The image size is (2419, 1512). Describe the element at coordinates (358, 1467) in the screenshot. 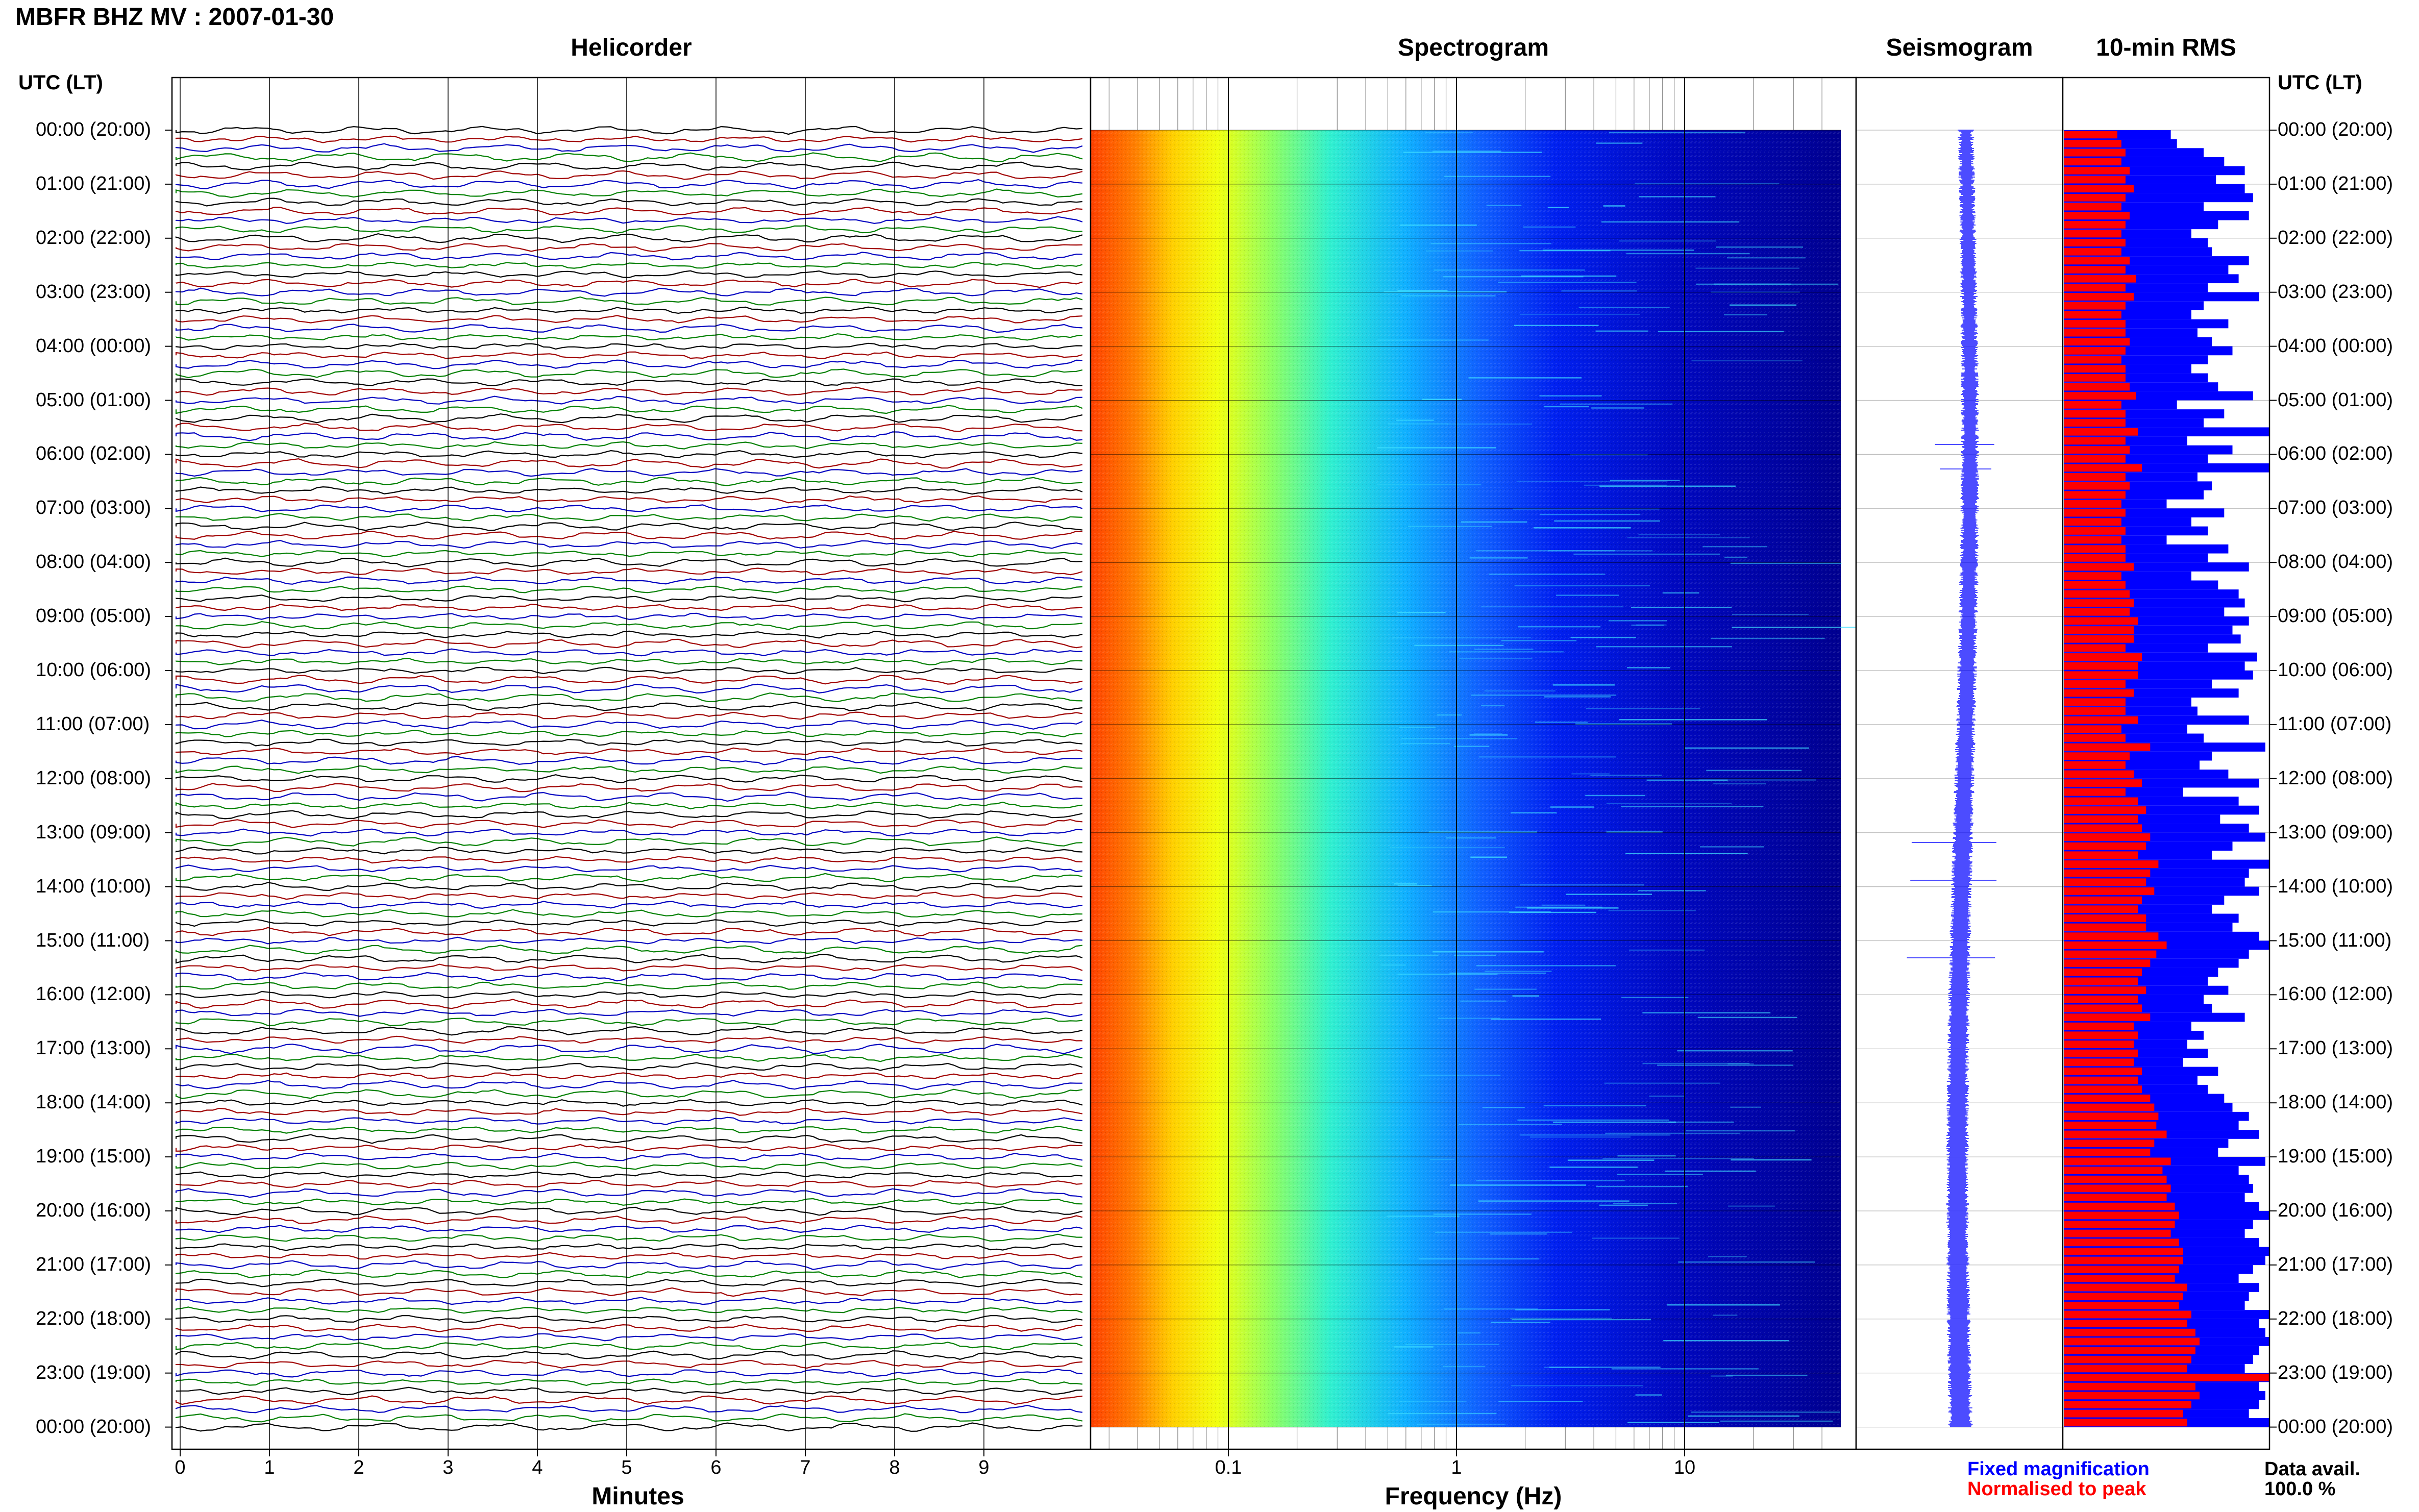

I see `minute-tick-label: 2` at that location.